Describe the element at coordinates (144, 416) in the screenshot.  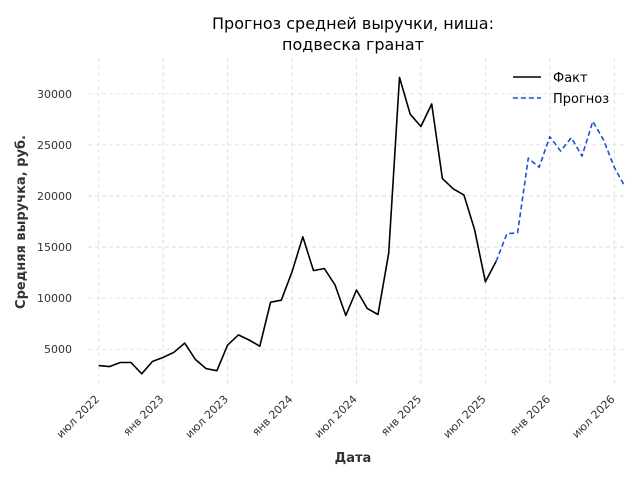
I see `x-tick-label: янв 2023` at that location.